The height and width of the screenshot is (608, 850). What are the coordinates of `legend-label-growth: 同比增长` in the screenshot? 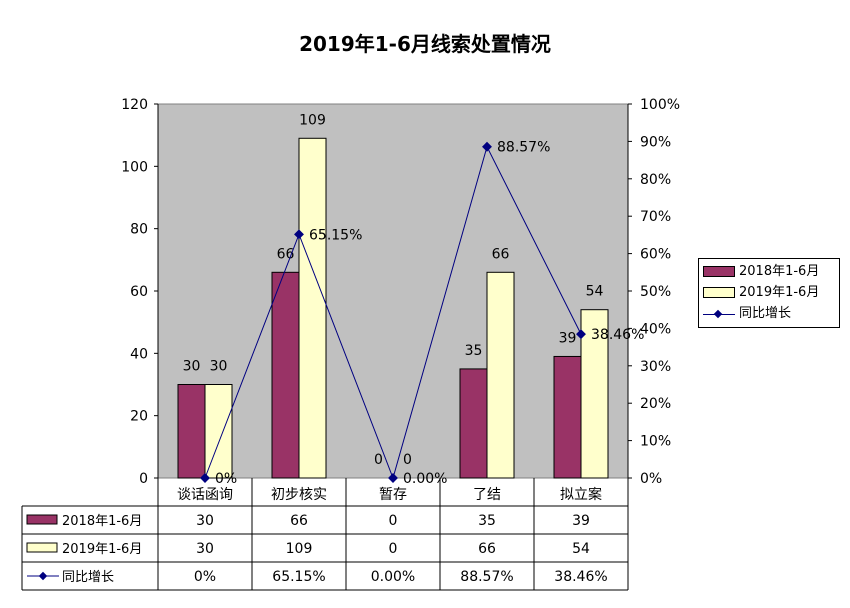 It's located at (765, 313).